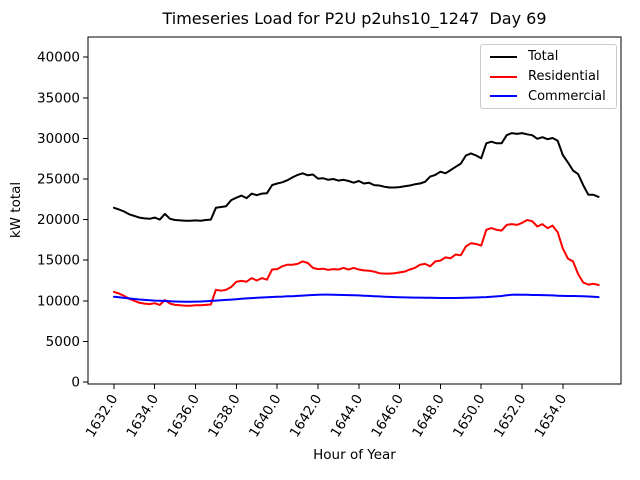 Image resolution: width=640 pixels, height=480 pixels. Describe the element at coordinates (58, 98) in the screenshot. I see `y-tick-label: 35000` at that location.